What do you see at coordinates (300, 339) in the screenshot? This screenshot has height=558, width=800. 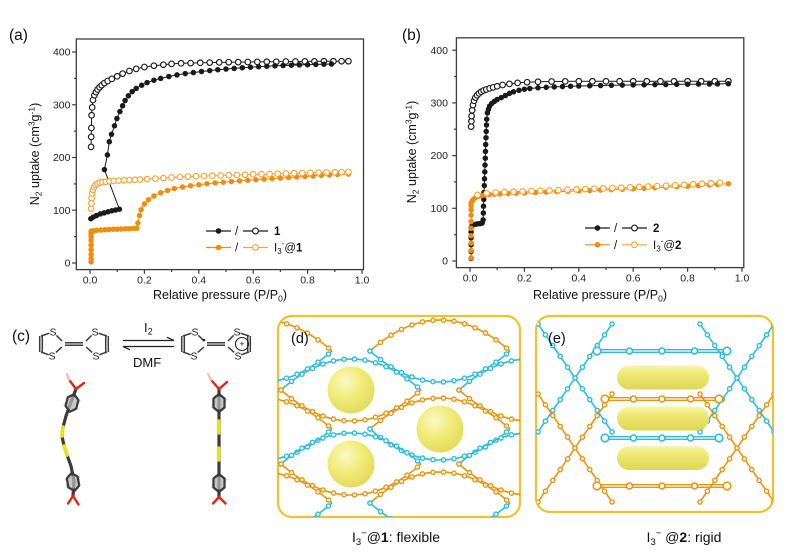 I see `svg-text: (d)` at bounding box center [300, 339].